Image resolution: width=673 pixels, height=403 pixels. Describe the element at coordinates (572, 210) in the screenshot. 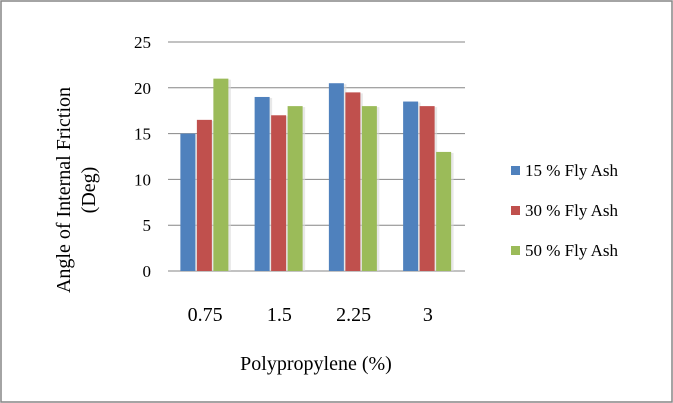

I see `legend-label: 30 % Fly Ash` at that location.